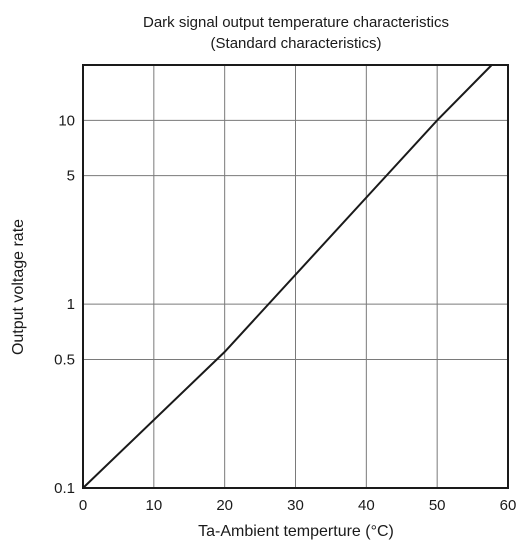 The width and height of the screenshot is (517, 543). I want to click on y-tick-label: 0.1, so click(64, 488).